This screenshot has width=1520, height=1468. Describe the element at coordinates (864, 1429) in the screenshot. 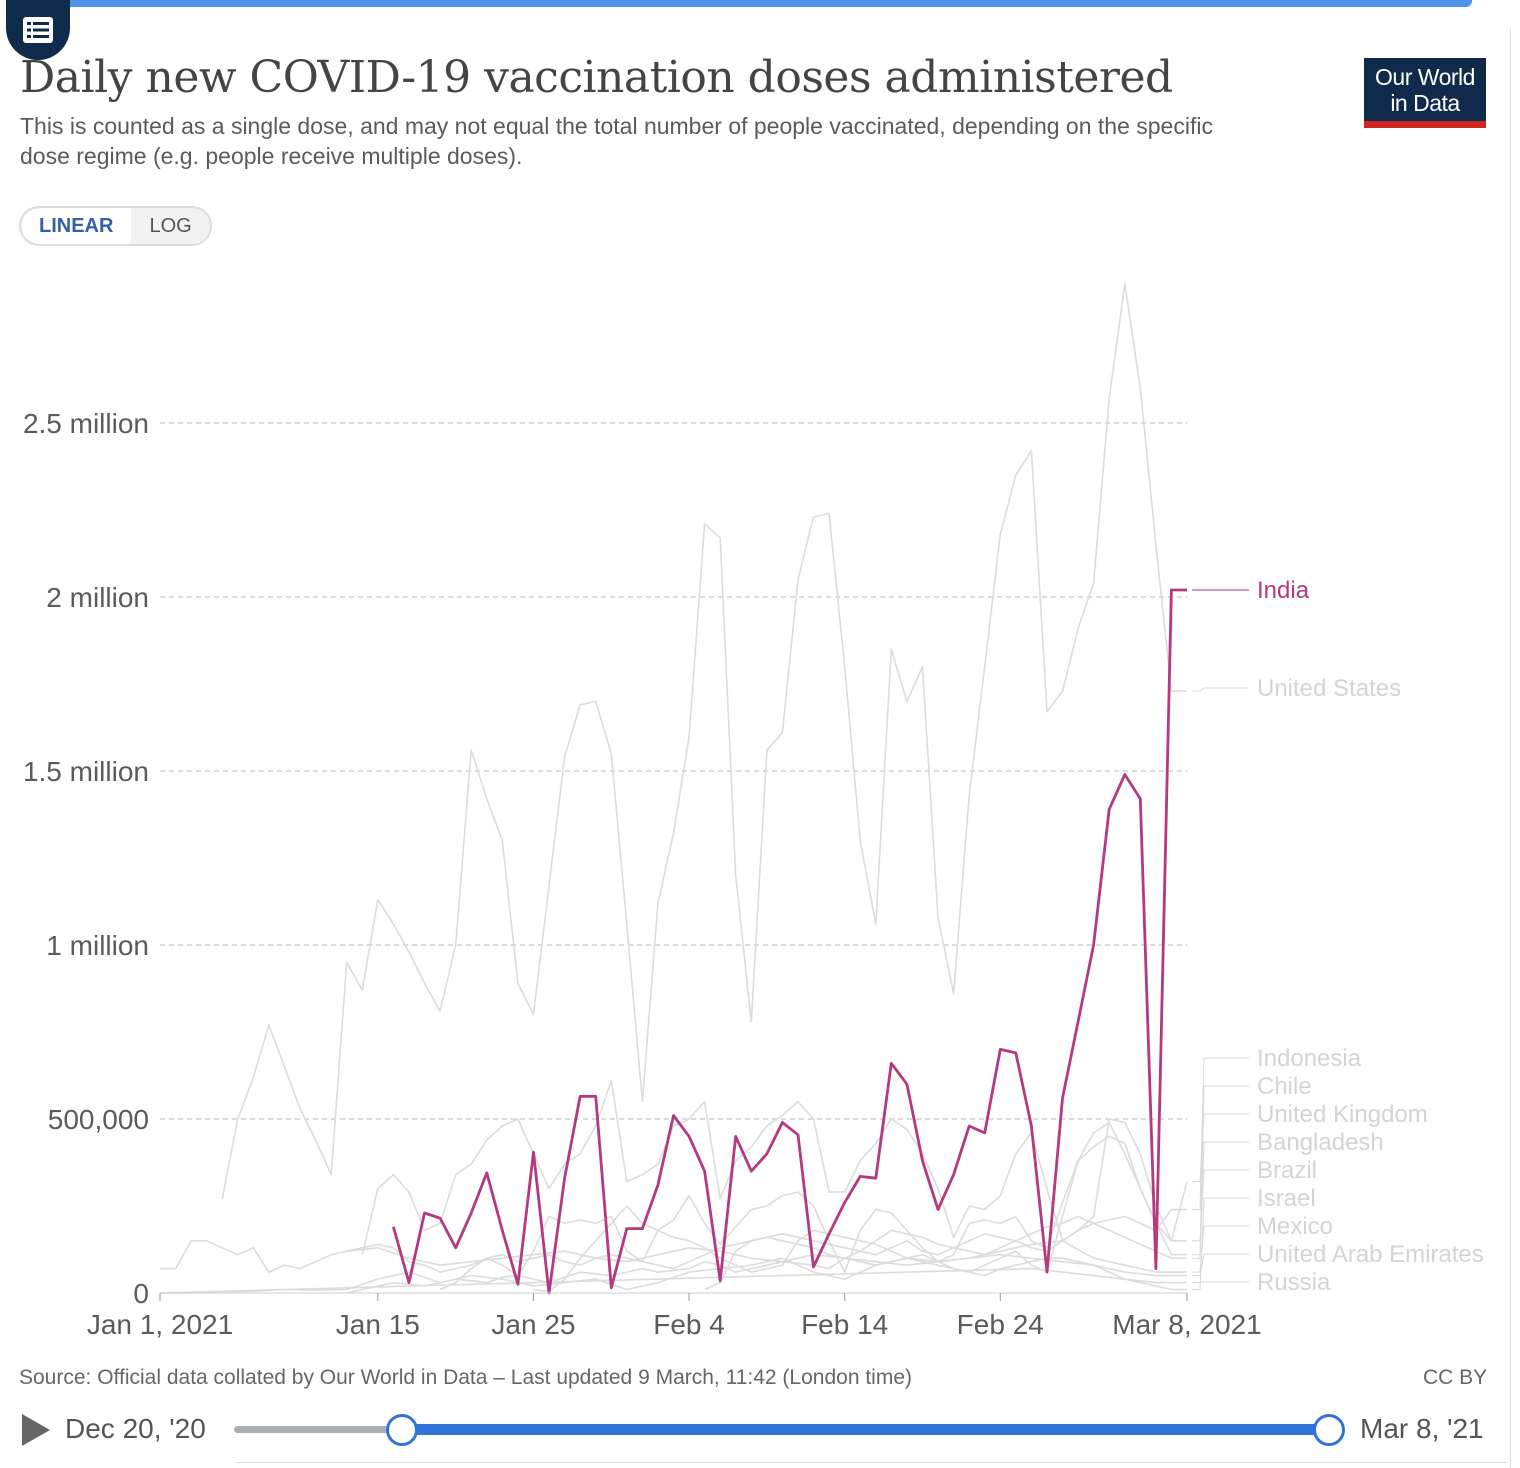

I see `timeline-selected-range` at that location.